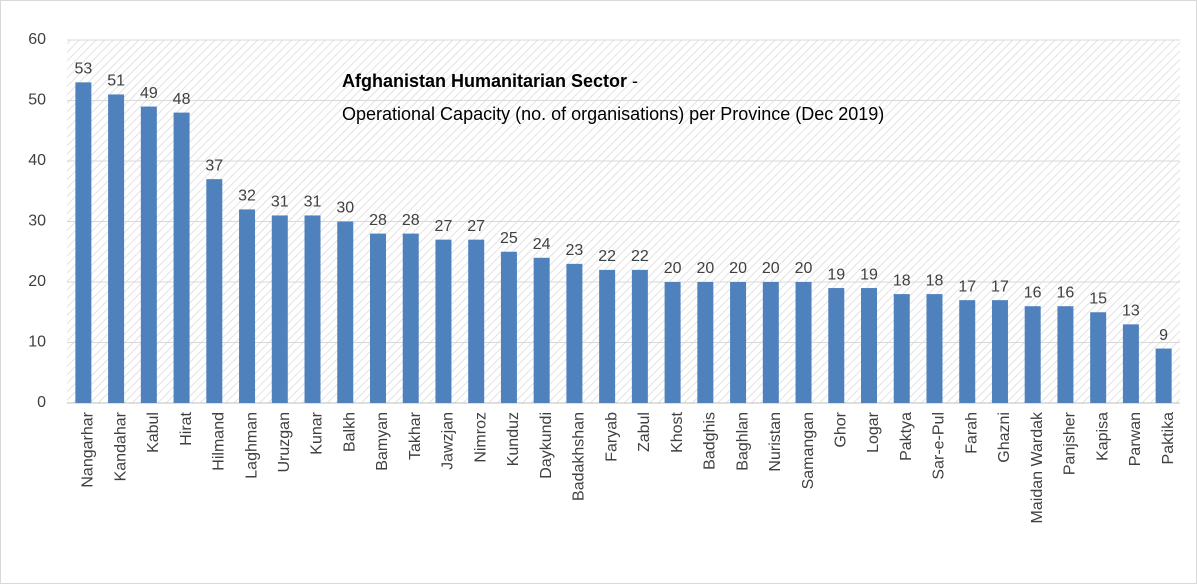  Describe the element at coordinates (579, 456) in the screenshot. I see `x-tick-label: Badakhshan` at that location.